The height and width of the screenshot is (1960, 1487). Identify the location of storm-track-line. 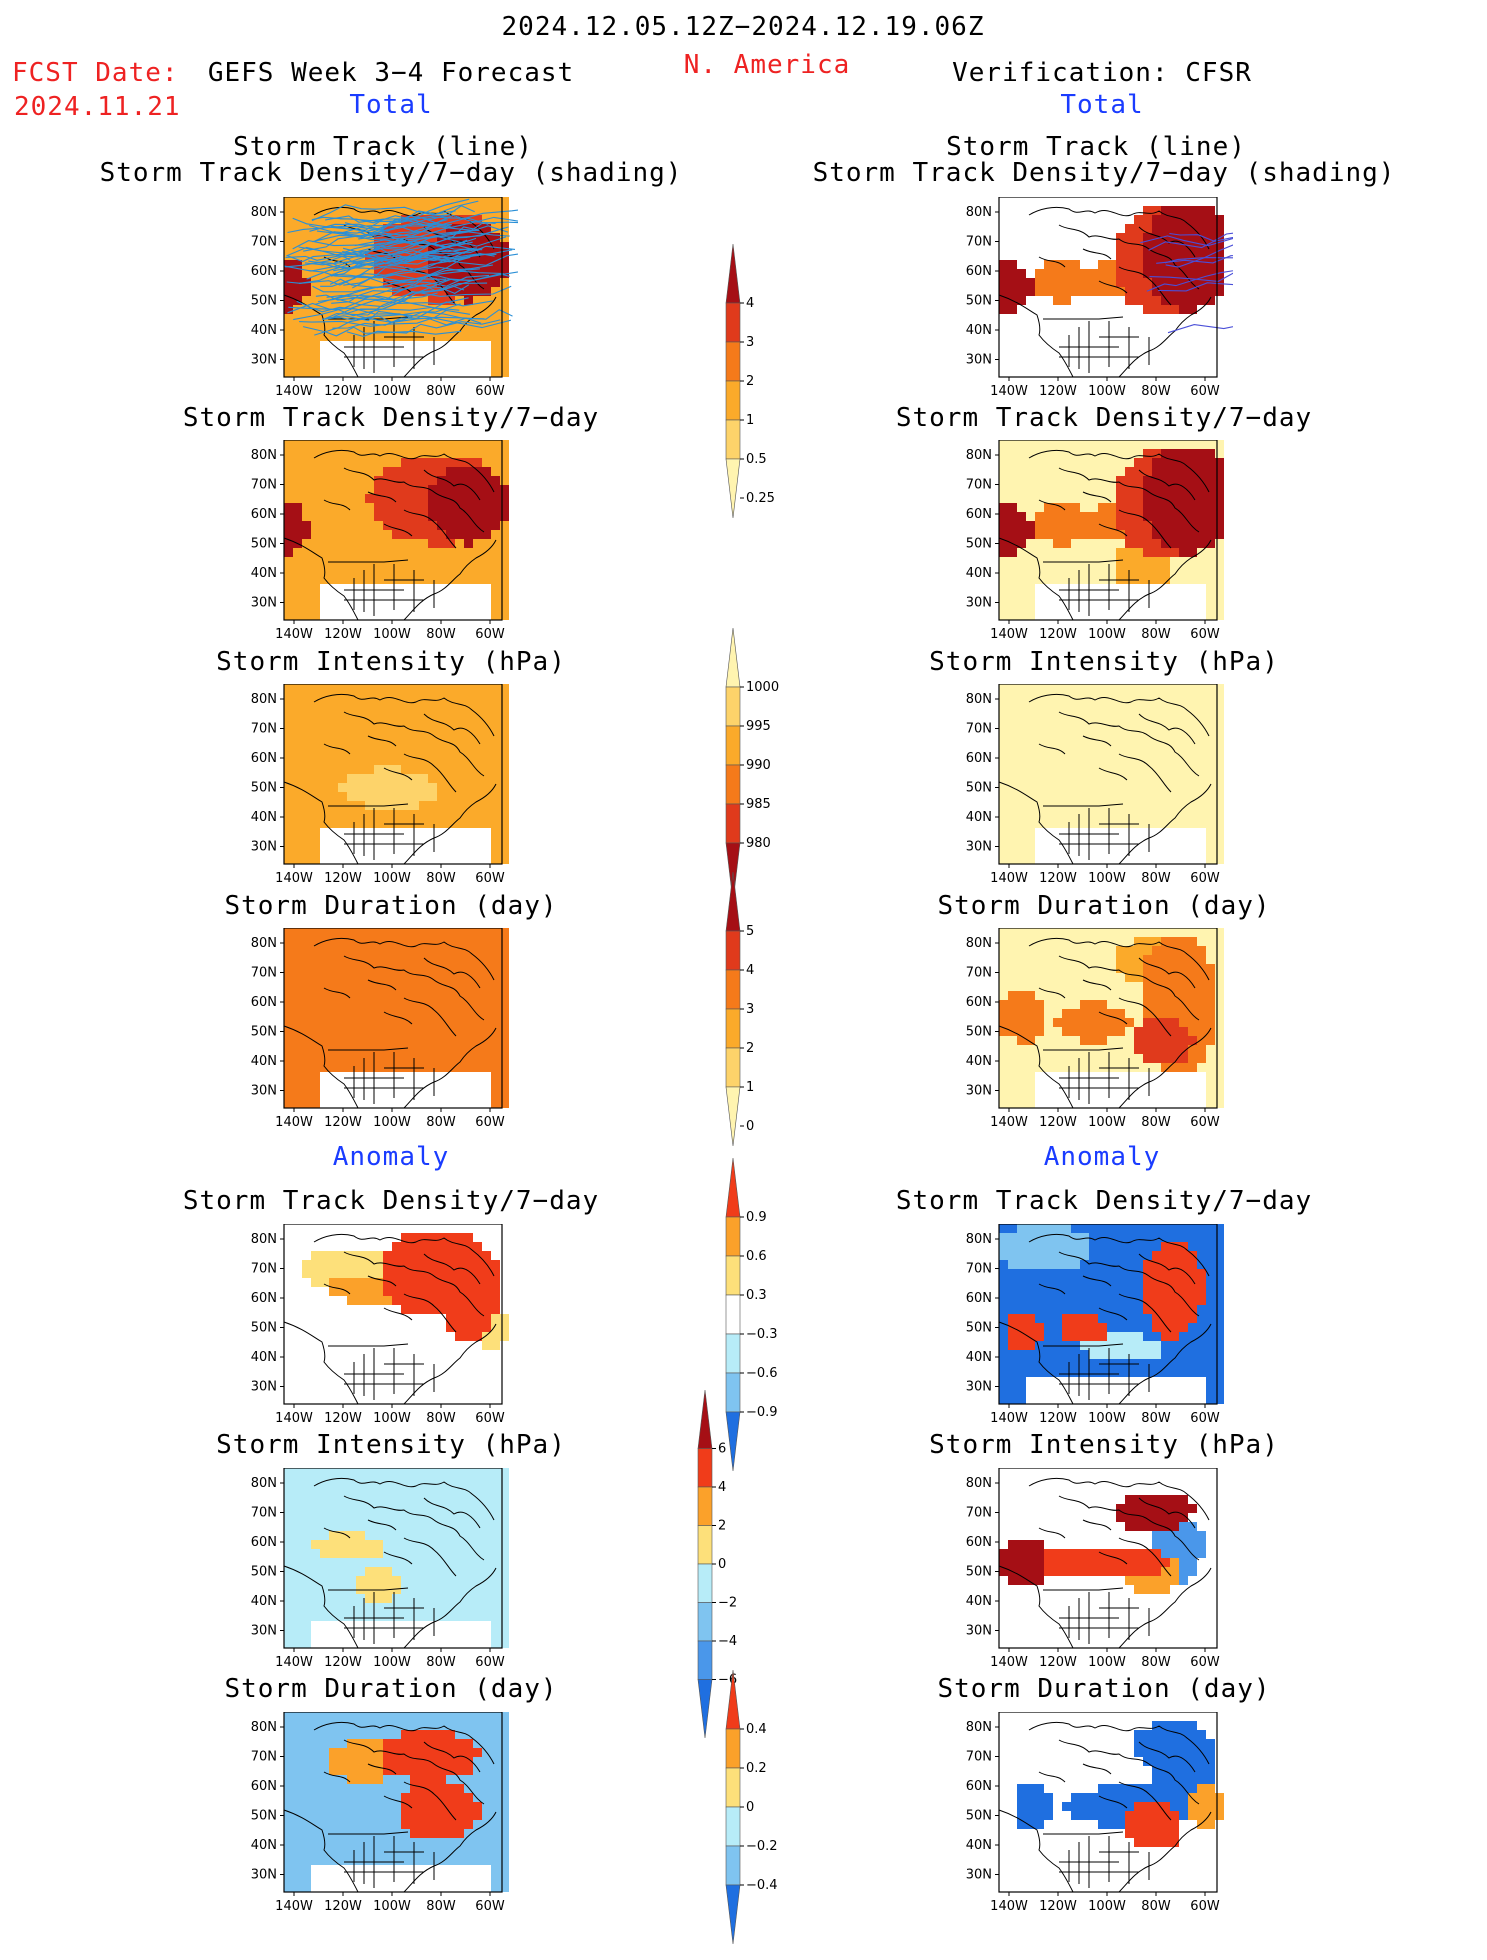
(409, 293).